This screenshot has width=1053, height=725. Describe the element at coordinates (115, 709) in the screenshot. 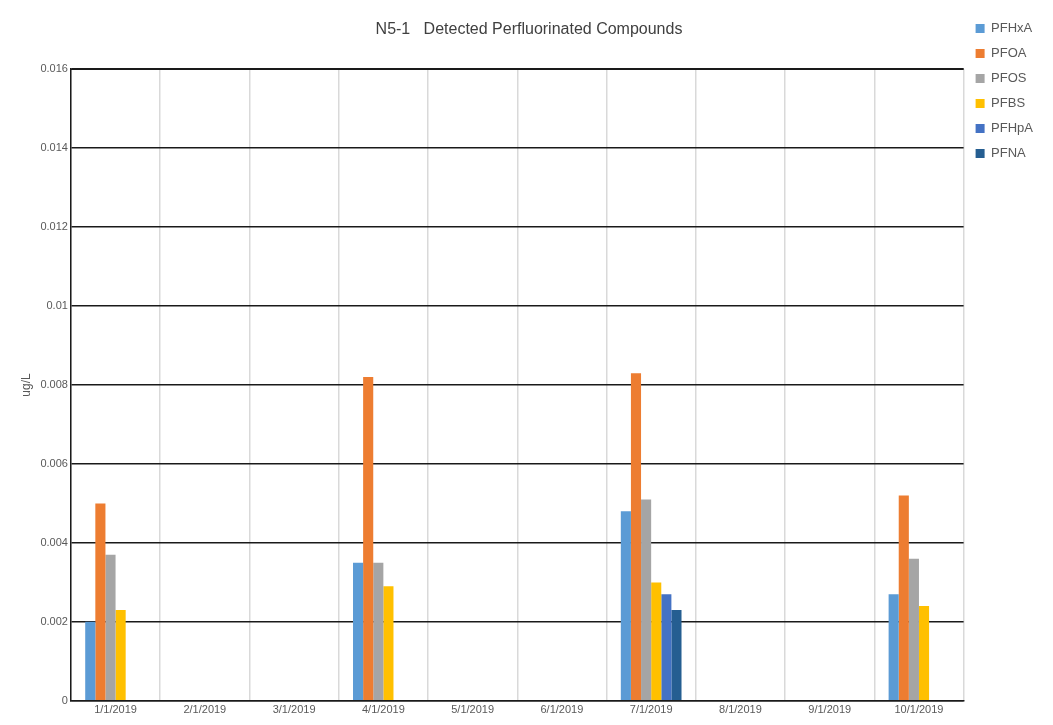

I see `x-tick-label: 1/1/2019` at that location.